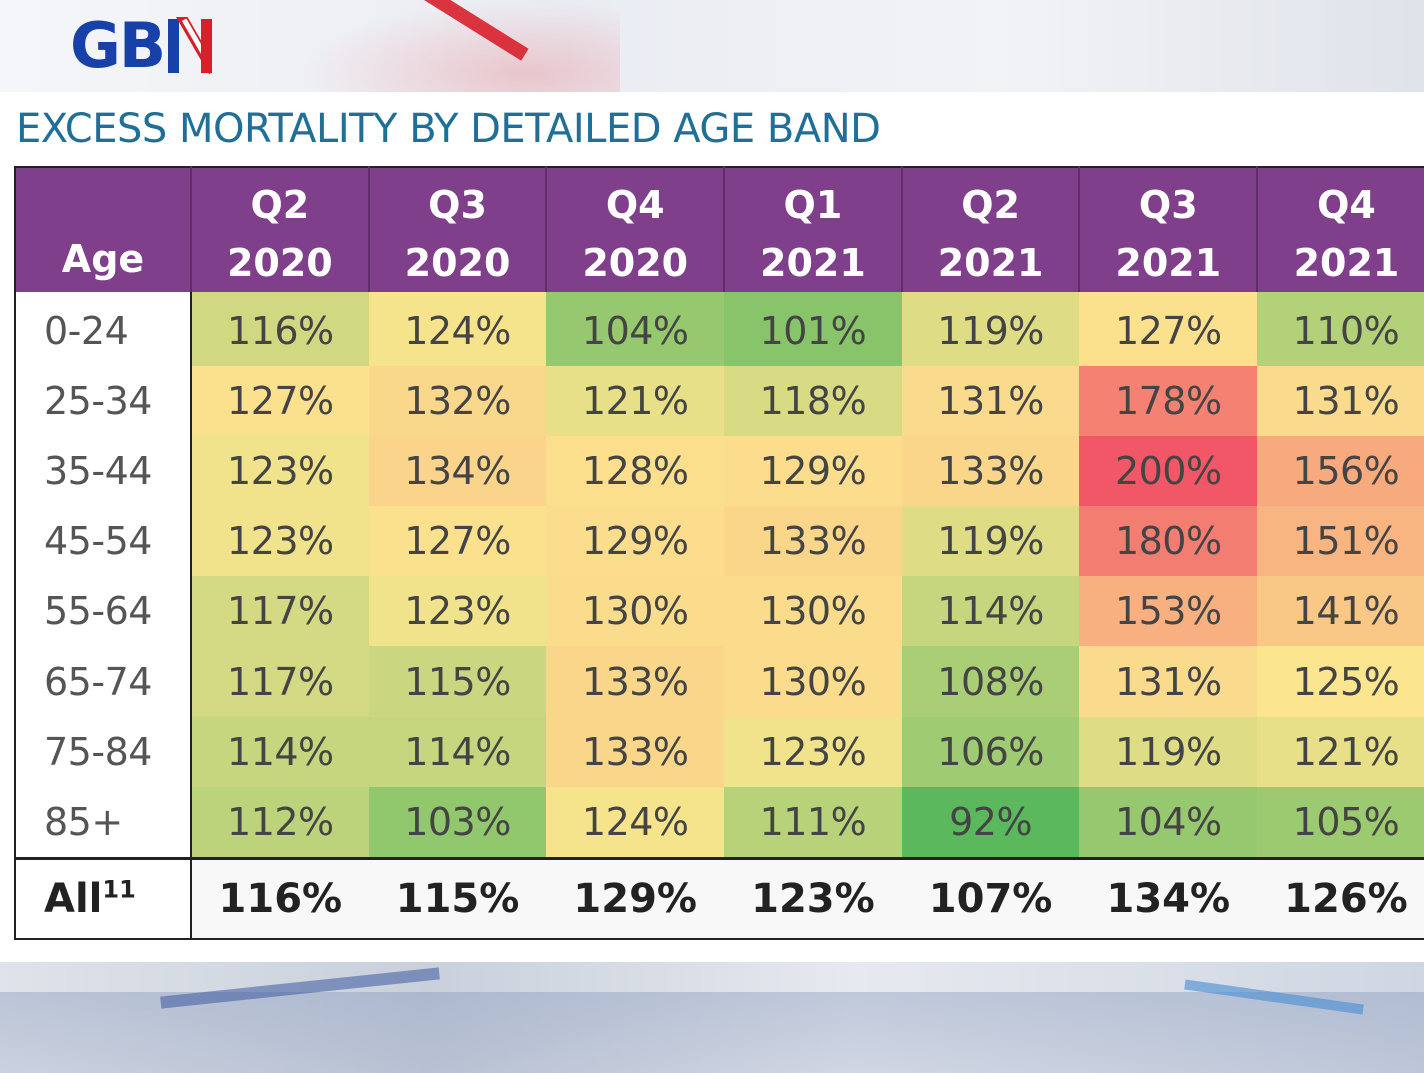 The image size is (1424, 1073). Describe the element at coordinates (280, 822) in the screenshot. I see `heatmap-cell: 112%` at that location.